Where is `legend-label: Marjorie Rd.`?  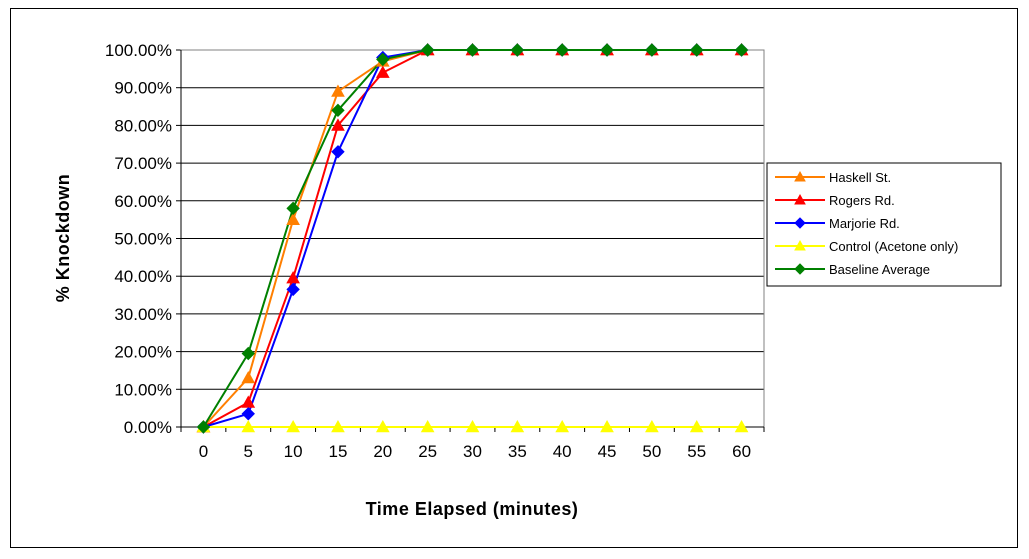 legend-label: Marjorie Rd. is located at coordinates (864, 223).